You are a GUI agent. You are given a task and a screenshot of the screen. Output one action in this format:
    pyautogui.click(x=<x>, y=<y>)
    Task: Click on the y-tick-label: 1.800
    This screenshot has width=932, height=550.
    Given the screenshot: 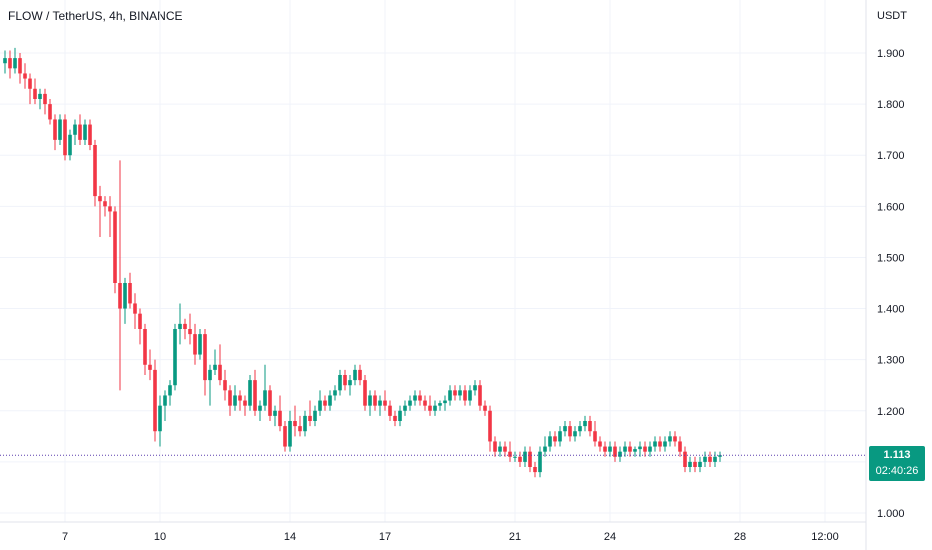 What is the action you would take?
    pyautogui.click(x=891, y=105)
    